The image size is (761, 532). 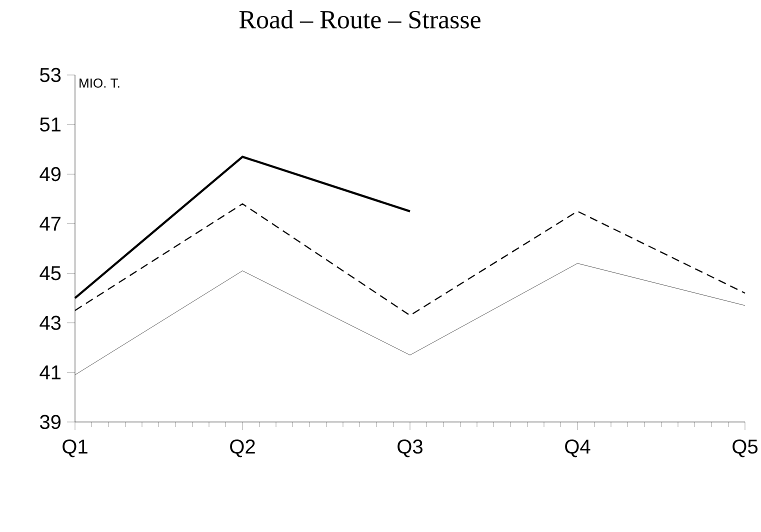 I want to click on x-tick-label: Q4, so click(x=577, y=449).